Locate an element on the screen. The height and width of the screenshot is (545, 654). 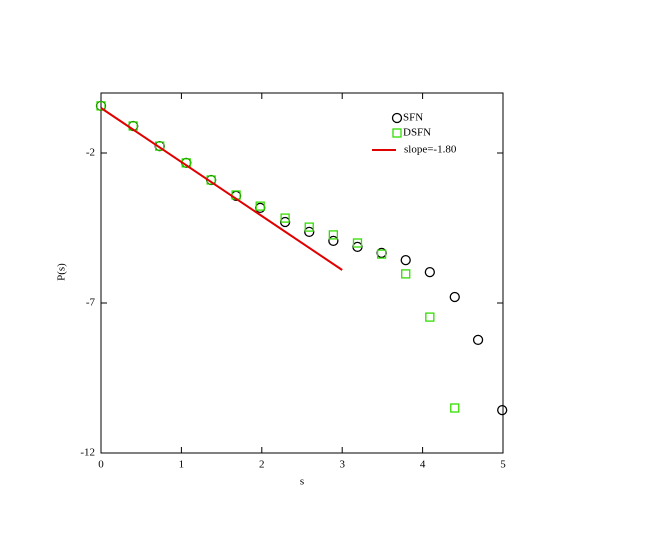
legend-label: SFN is located at coordinates (413, 118).